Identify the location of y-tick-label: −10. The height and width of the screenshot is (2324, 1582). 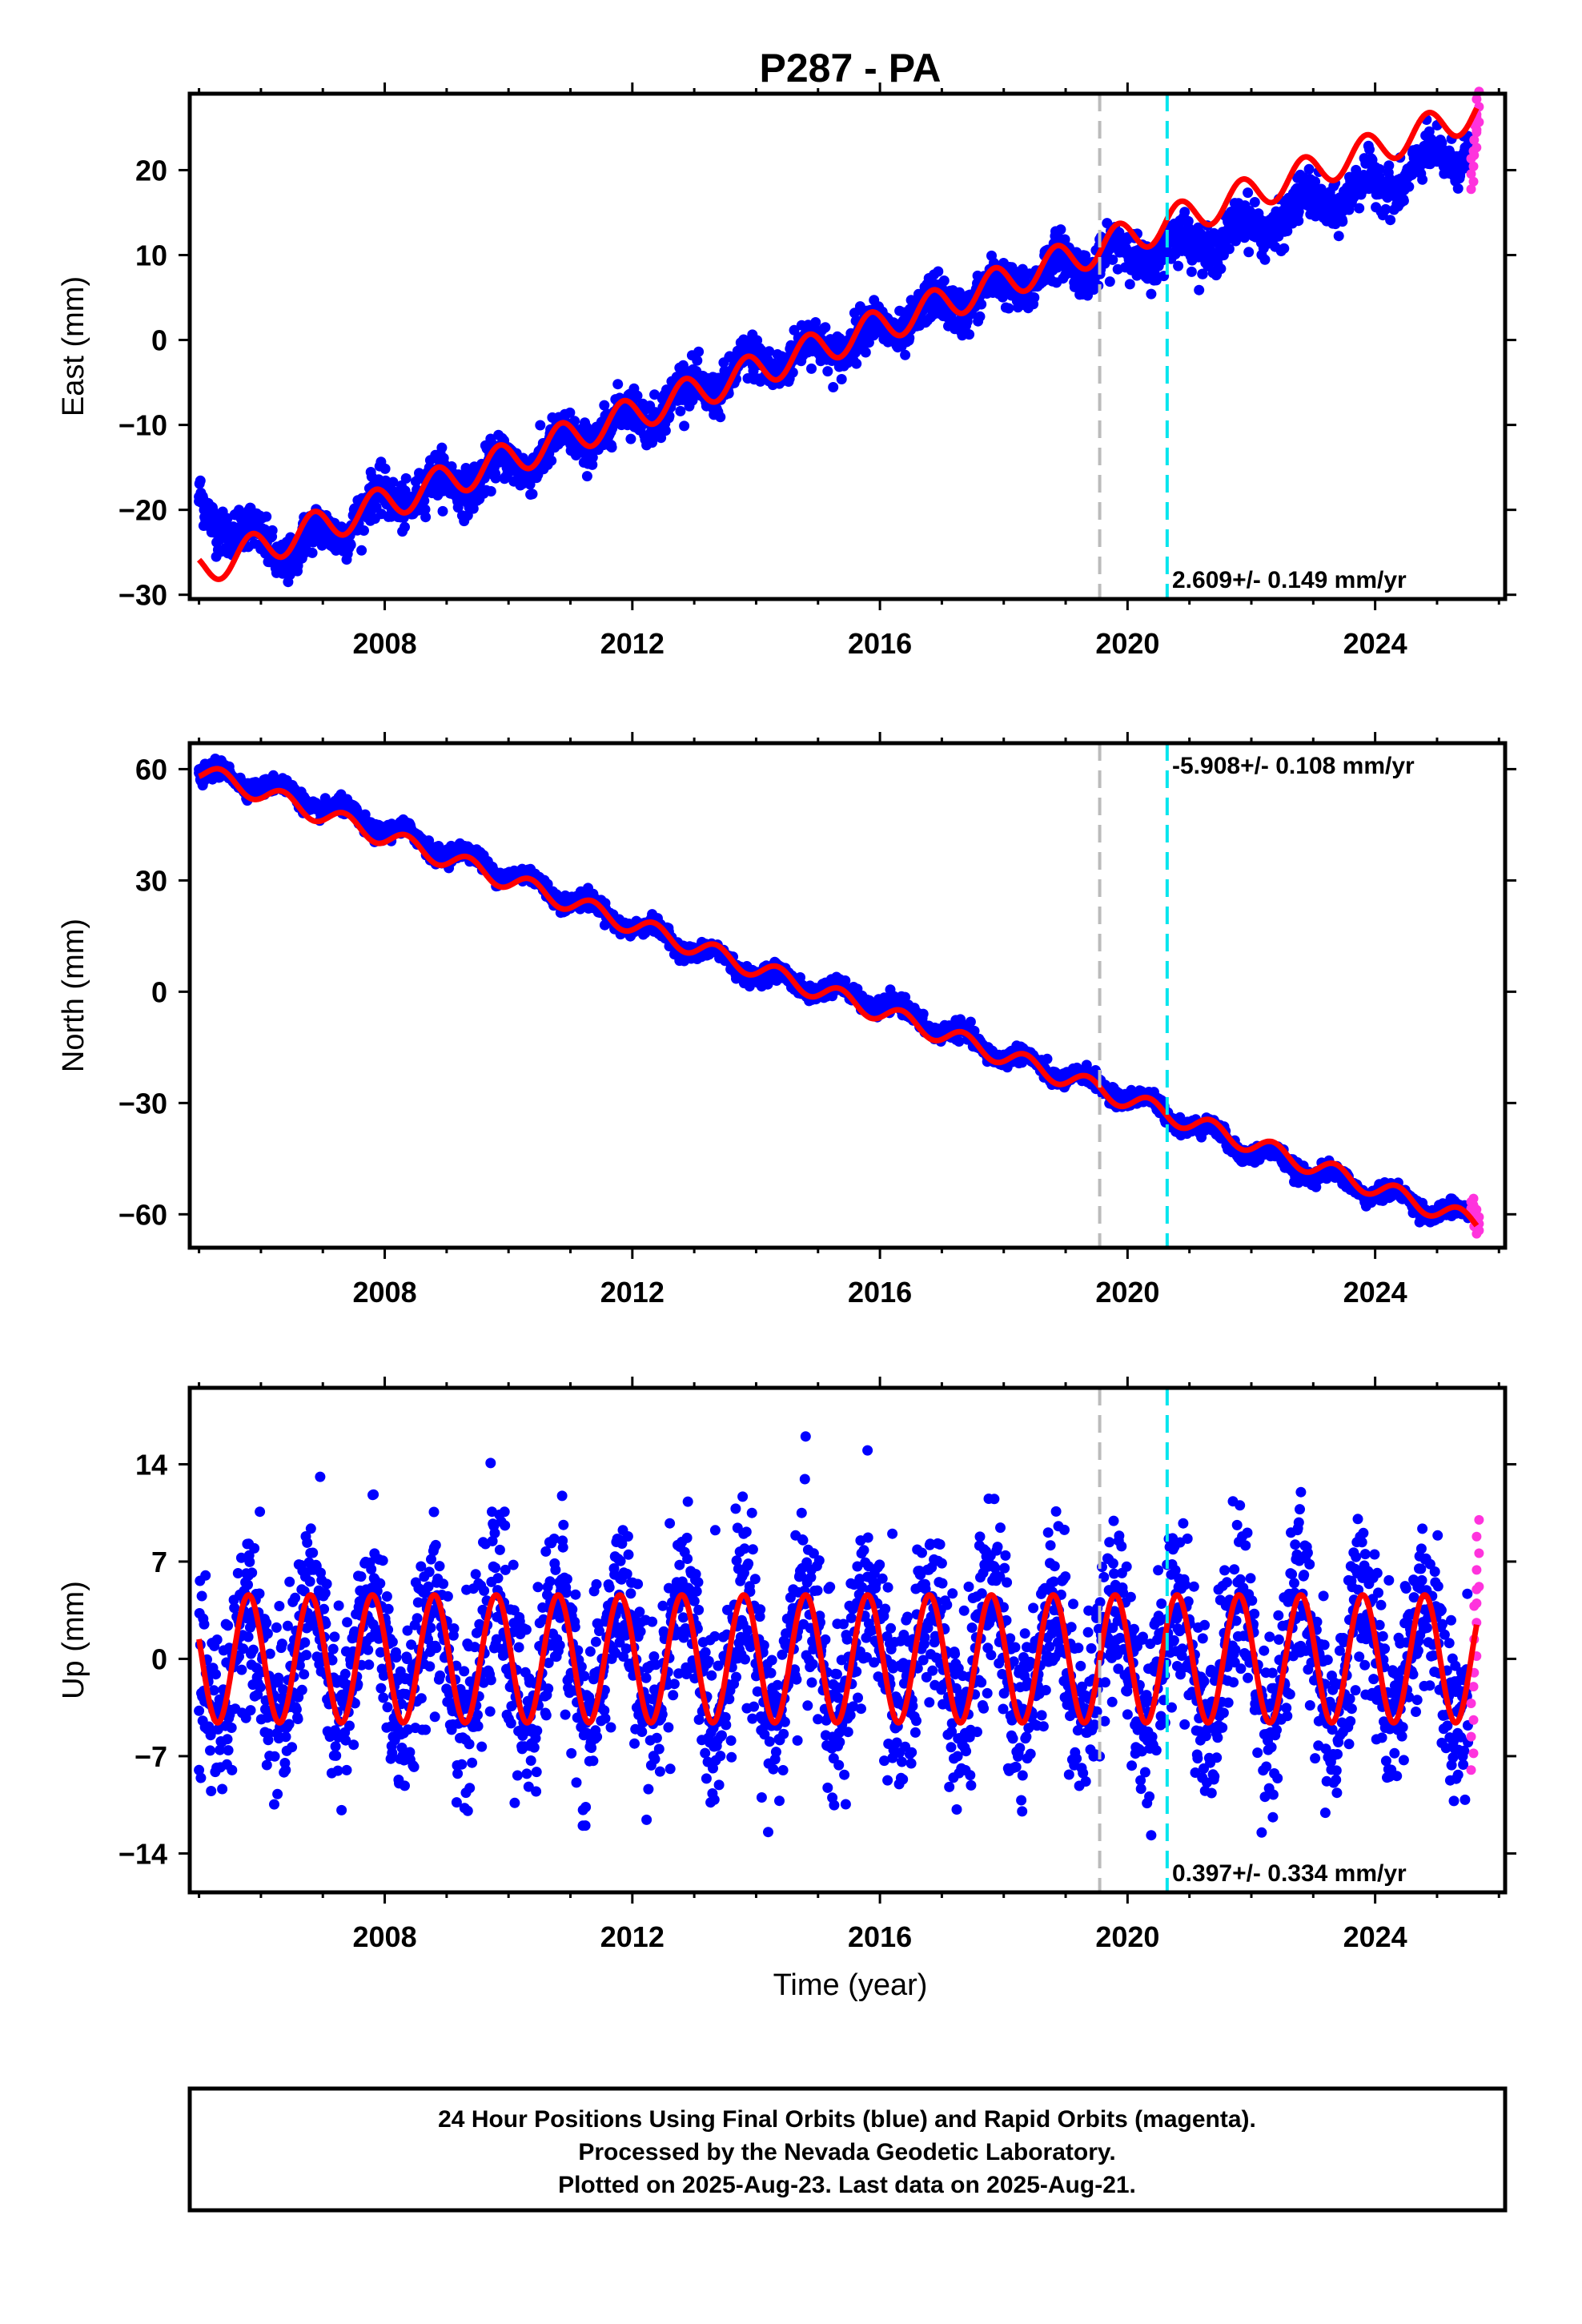
(142, 425).